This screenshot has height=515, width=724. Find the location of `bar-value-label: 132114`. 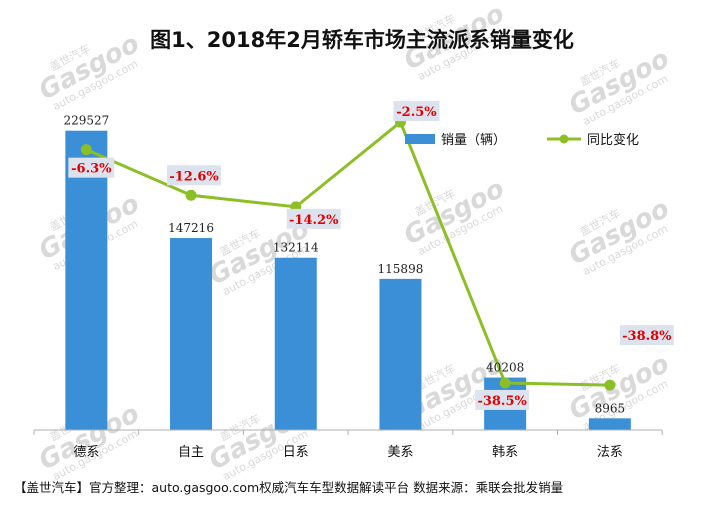

bar-value-label: 132114 is located at coordinates (296, 248).